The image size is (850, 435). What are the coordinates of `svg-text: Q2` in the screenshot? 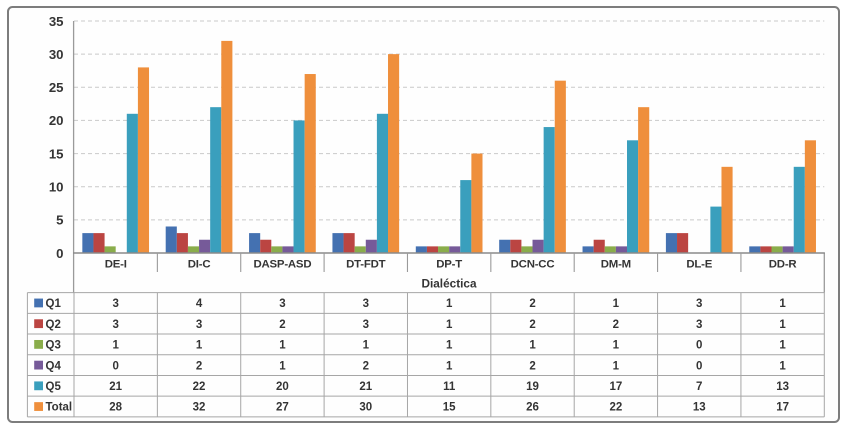 It's located at (53, 325).